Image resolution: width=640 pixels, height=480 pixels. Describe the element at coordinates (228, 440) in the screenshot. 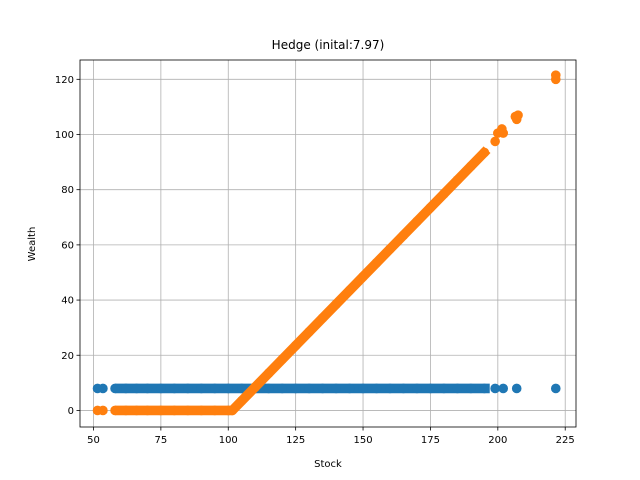

I see `x-tick-label: 100` at that location.